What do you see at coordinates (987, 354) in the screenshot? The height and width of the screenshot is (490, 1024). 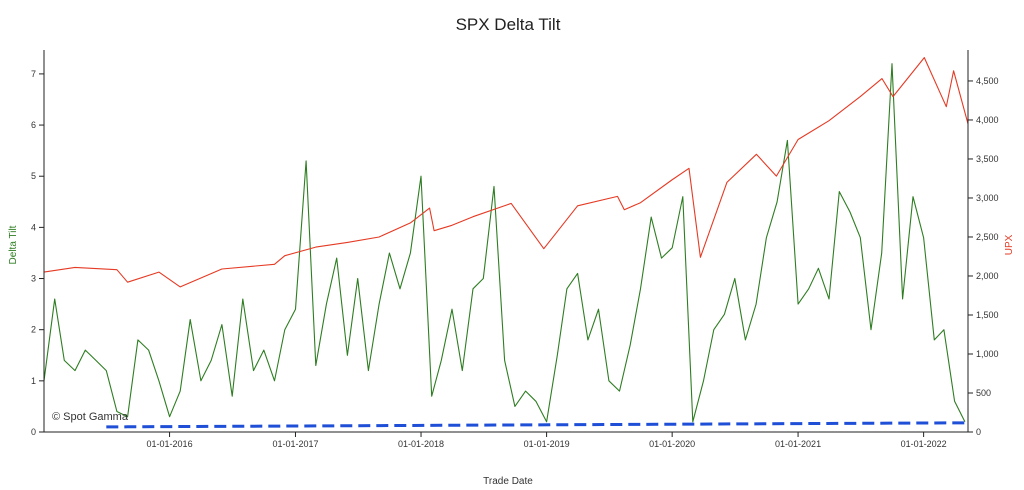 I see `y-right-tick-label: 1,000` at bounding box center [987, 354].